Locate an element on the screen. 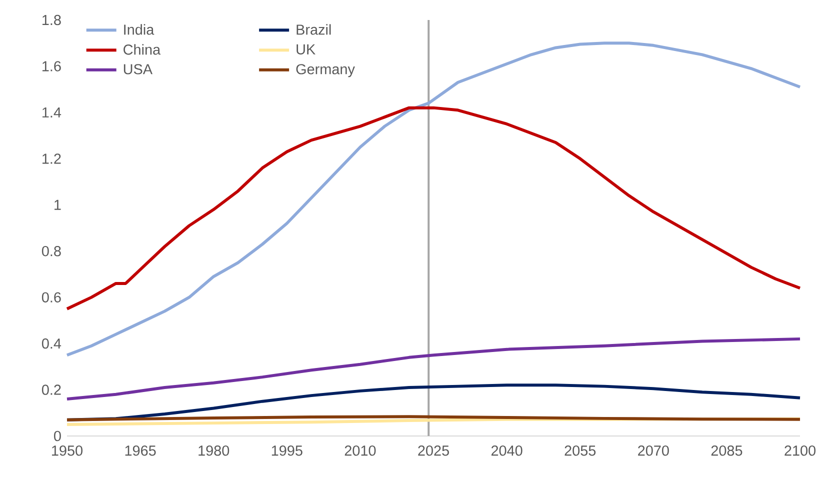 This screenshot has height=484, width=827. y-tick-label: 0.6 is located at coordinates (51, 297).